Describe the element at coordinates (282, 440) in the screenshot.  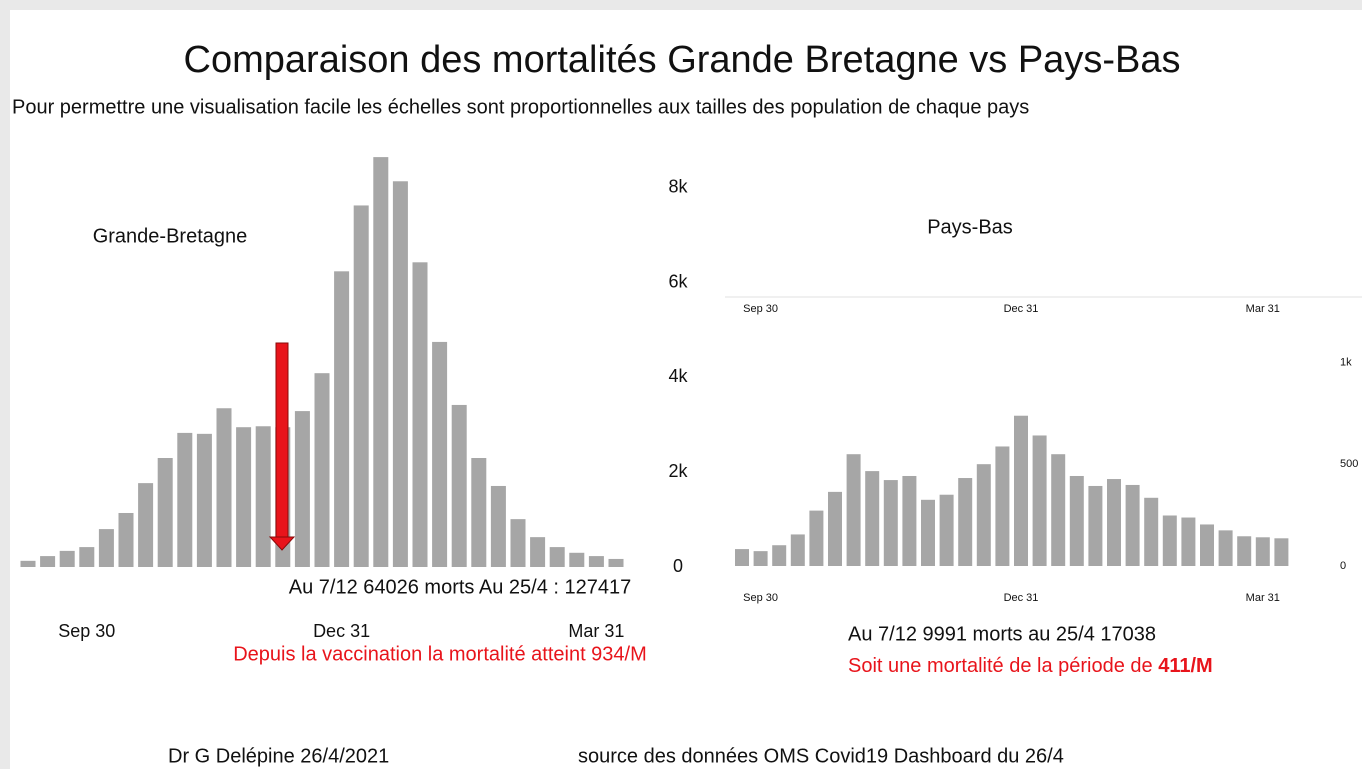
I see `arrow-shaft` at that location.